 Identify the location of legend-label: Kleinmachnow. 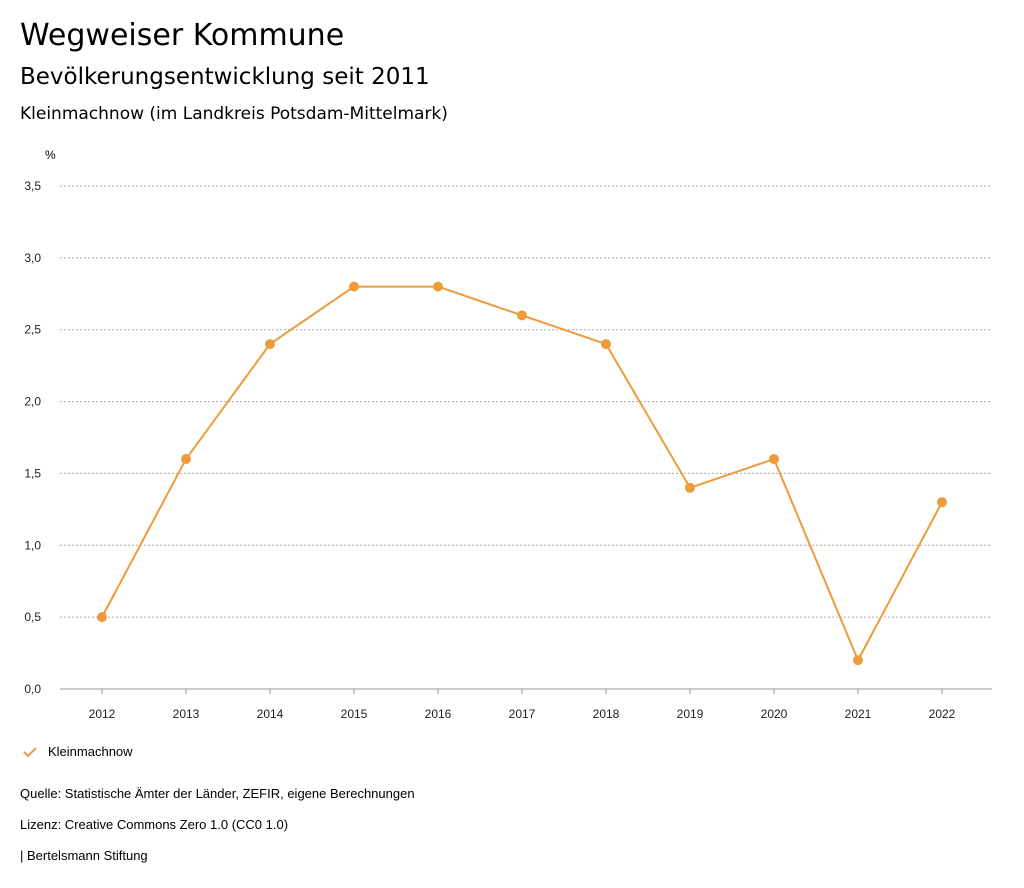
(90, 751).